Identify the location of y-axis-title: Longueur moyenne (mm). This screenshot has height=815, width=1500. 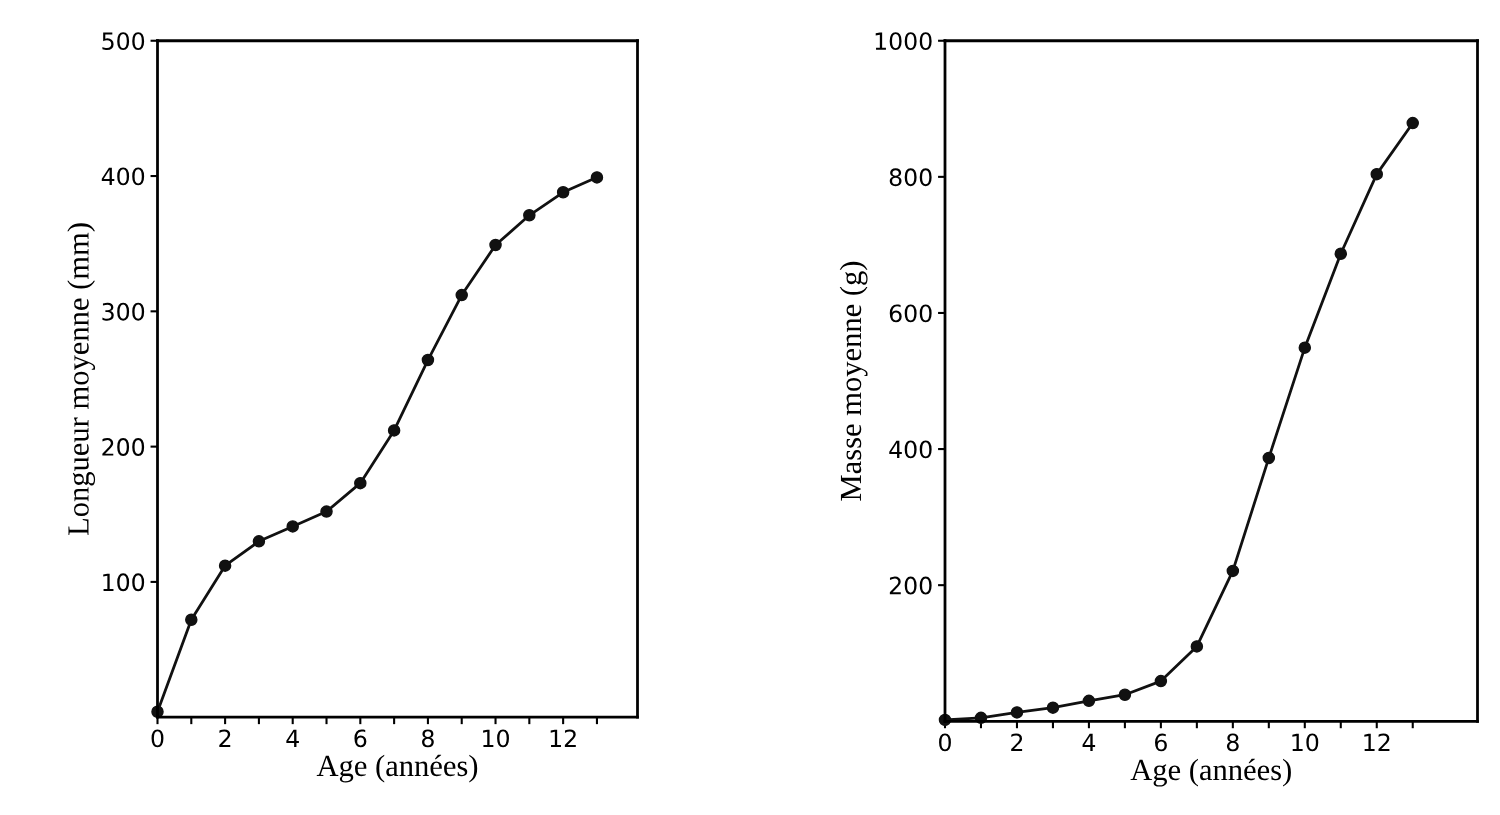
(81, 379).